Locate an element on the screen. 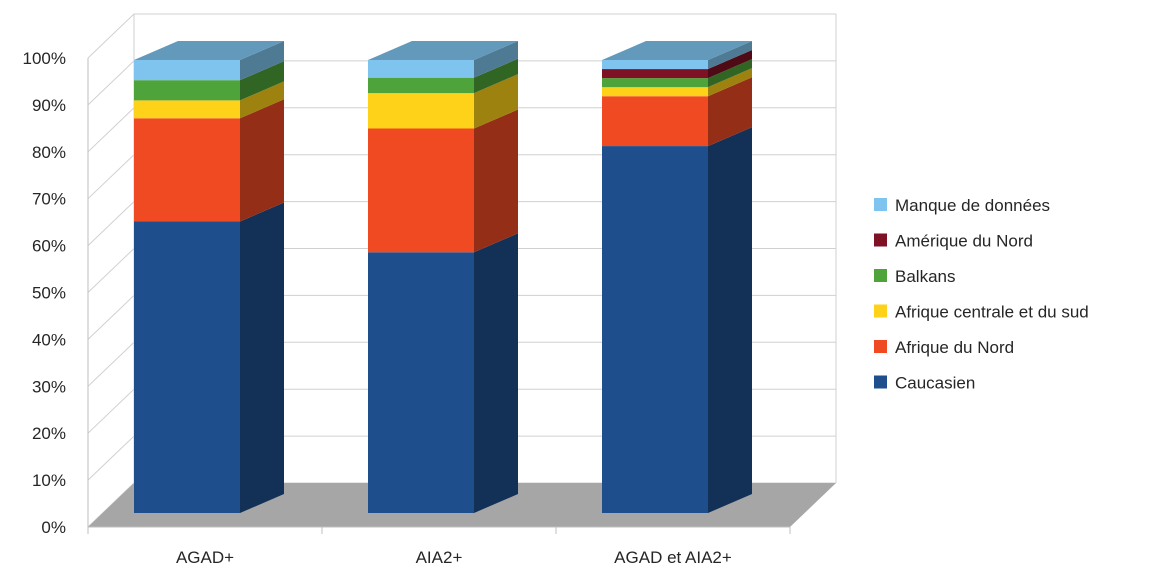 This screenshot has width=1154, height=577. y-tick-label: 80% is located at coordinates (49, 152).